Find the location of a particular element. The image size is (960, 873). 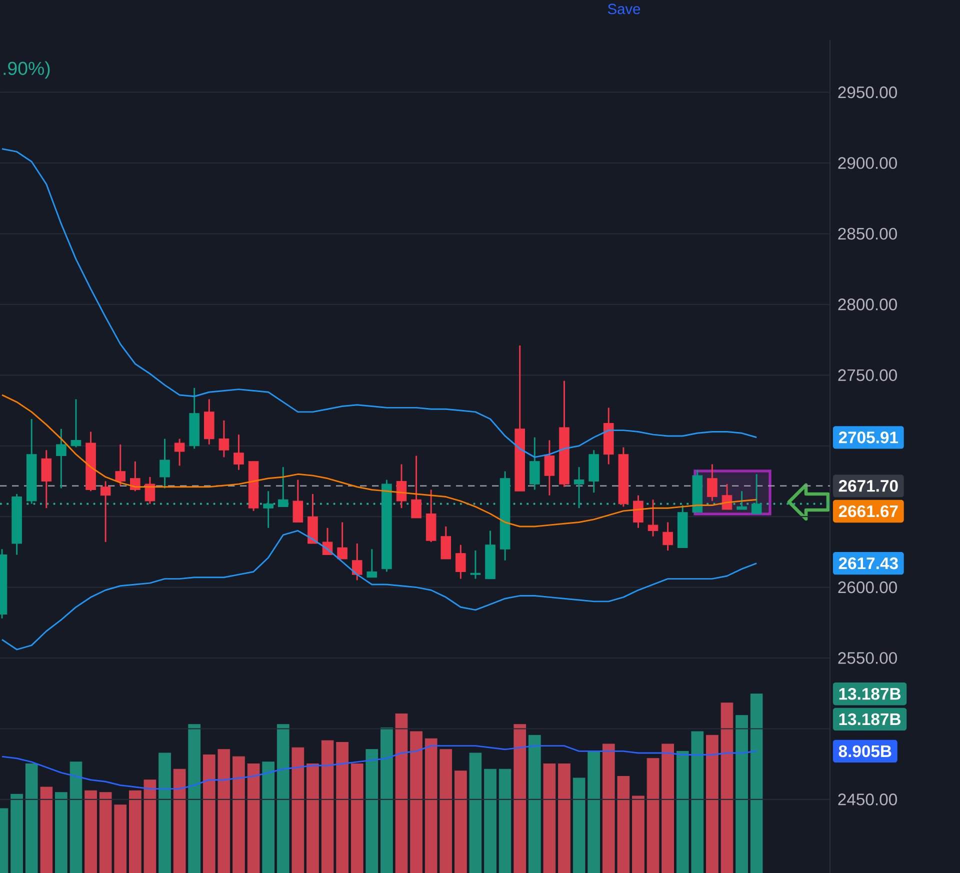

y-tick-label: 2750.00 is located at coordinates (867, 375).